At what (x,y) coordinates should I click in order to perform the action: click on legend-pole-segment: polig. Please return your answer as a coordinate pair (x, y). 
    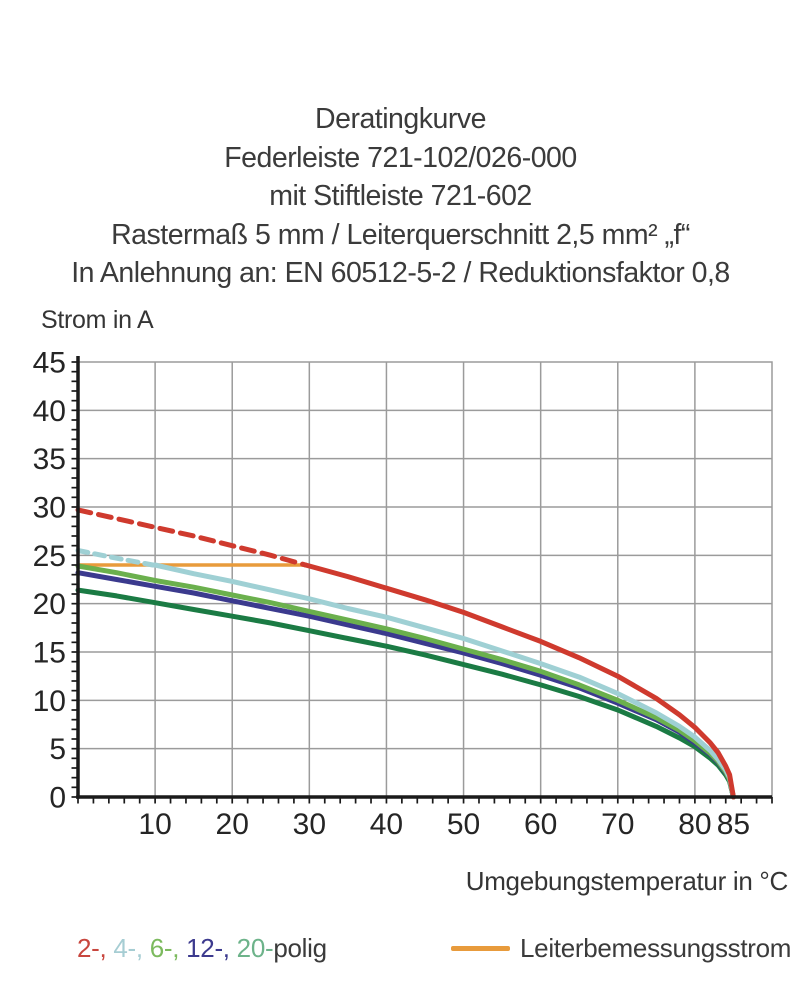
    Looking at the image, I should click on (300, 948).